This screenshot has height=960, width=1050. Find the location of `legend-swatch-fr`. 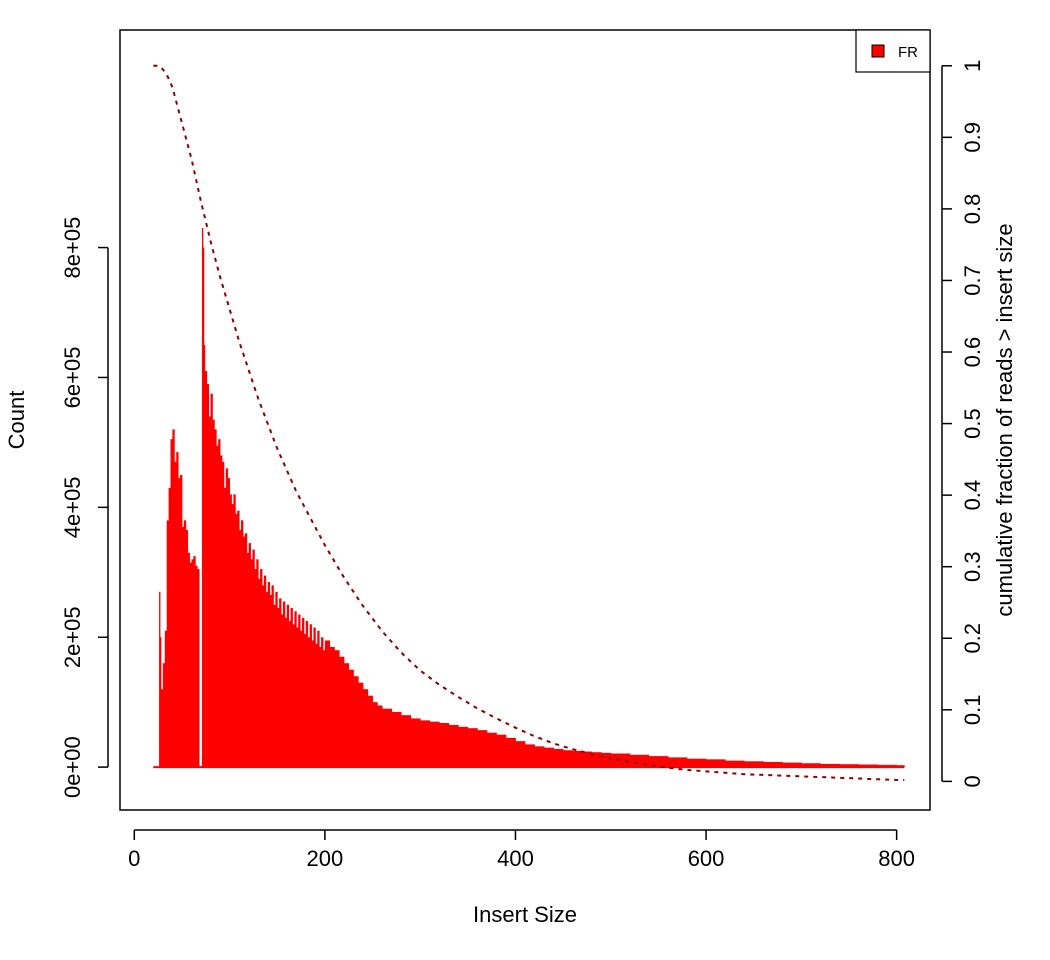

legend-swatch-fr is located at coordinates (878, 51).